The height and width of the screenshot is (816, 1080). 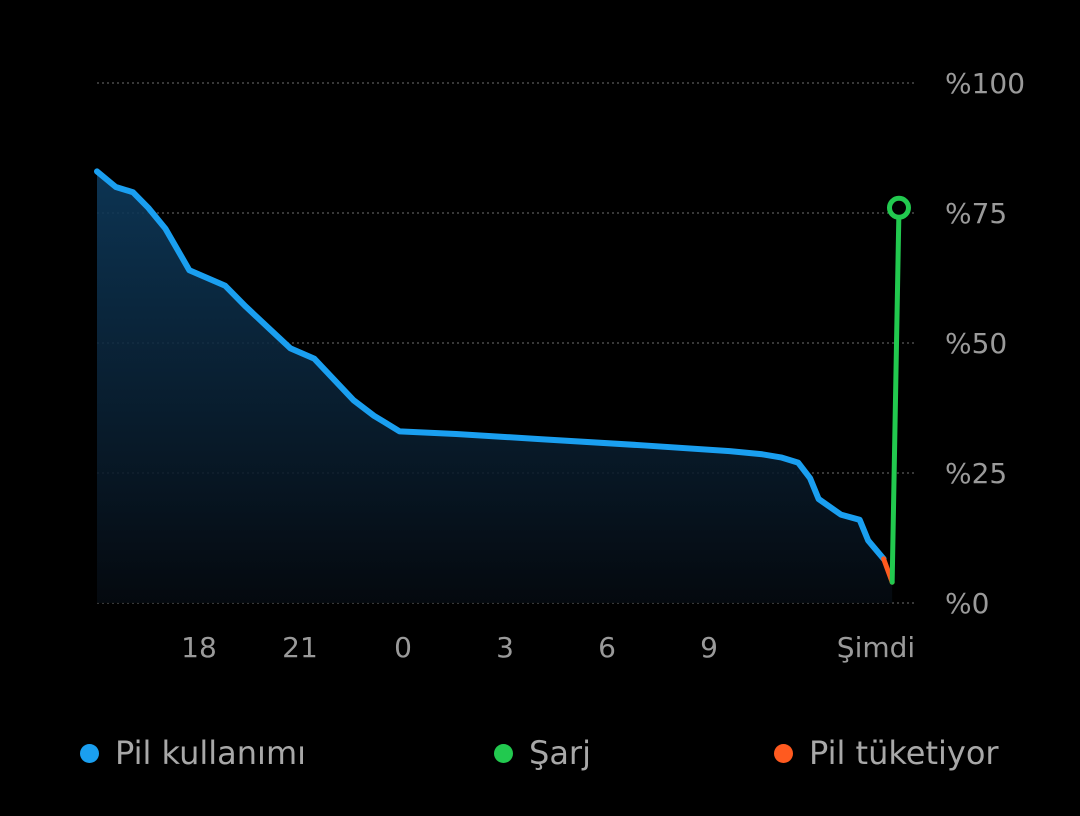 I want to click on legend-item-charge: Şarj, so click(x=542, y=753).